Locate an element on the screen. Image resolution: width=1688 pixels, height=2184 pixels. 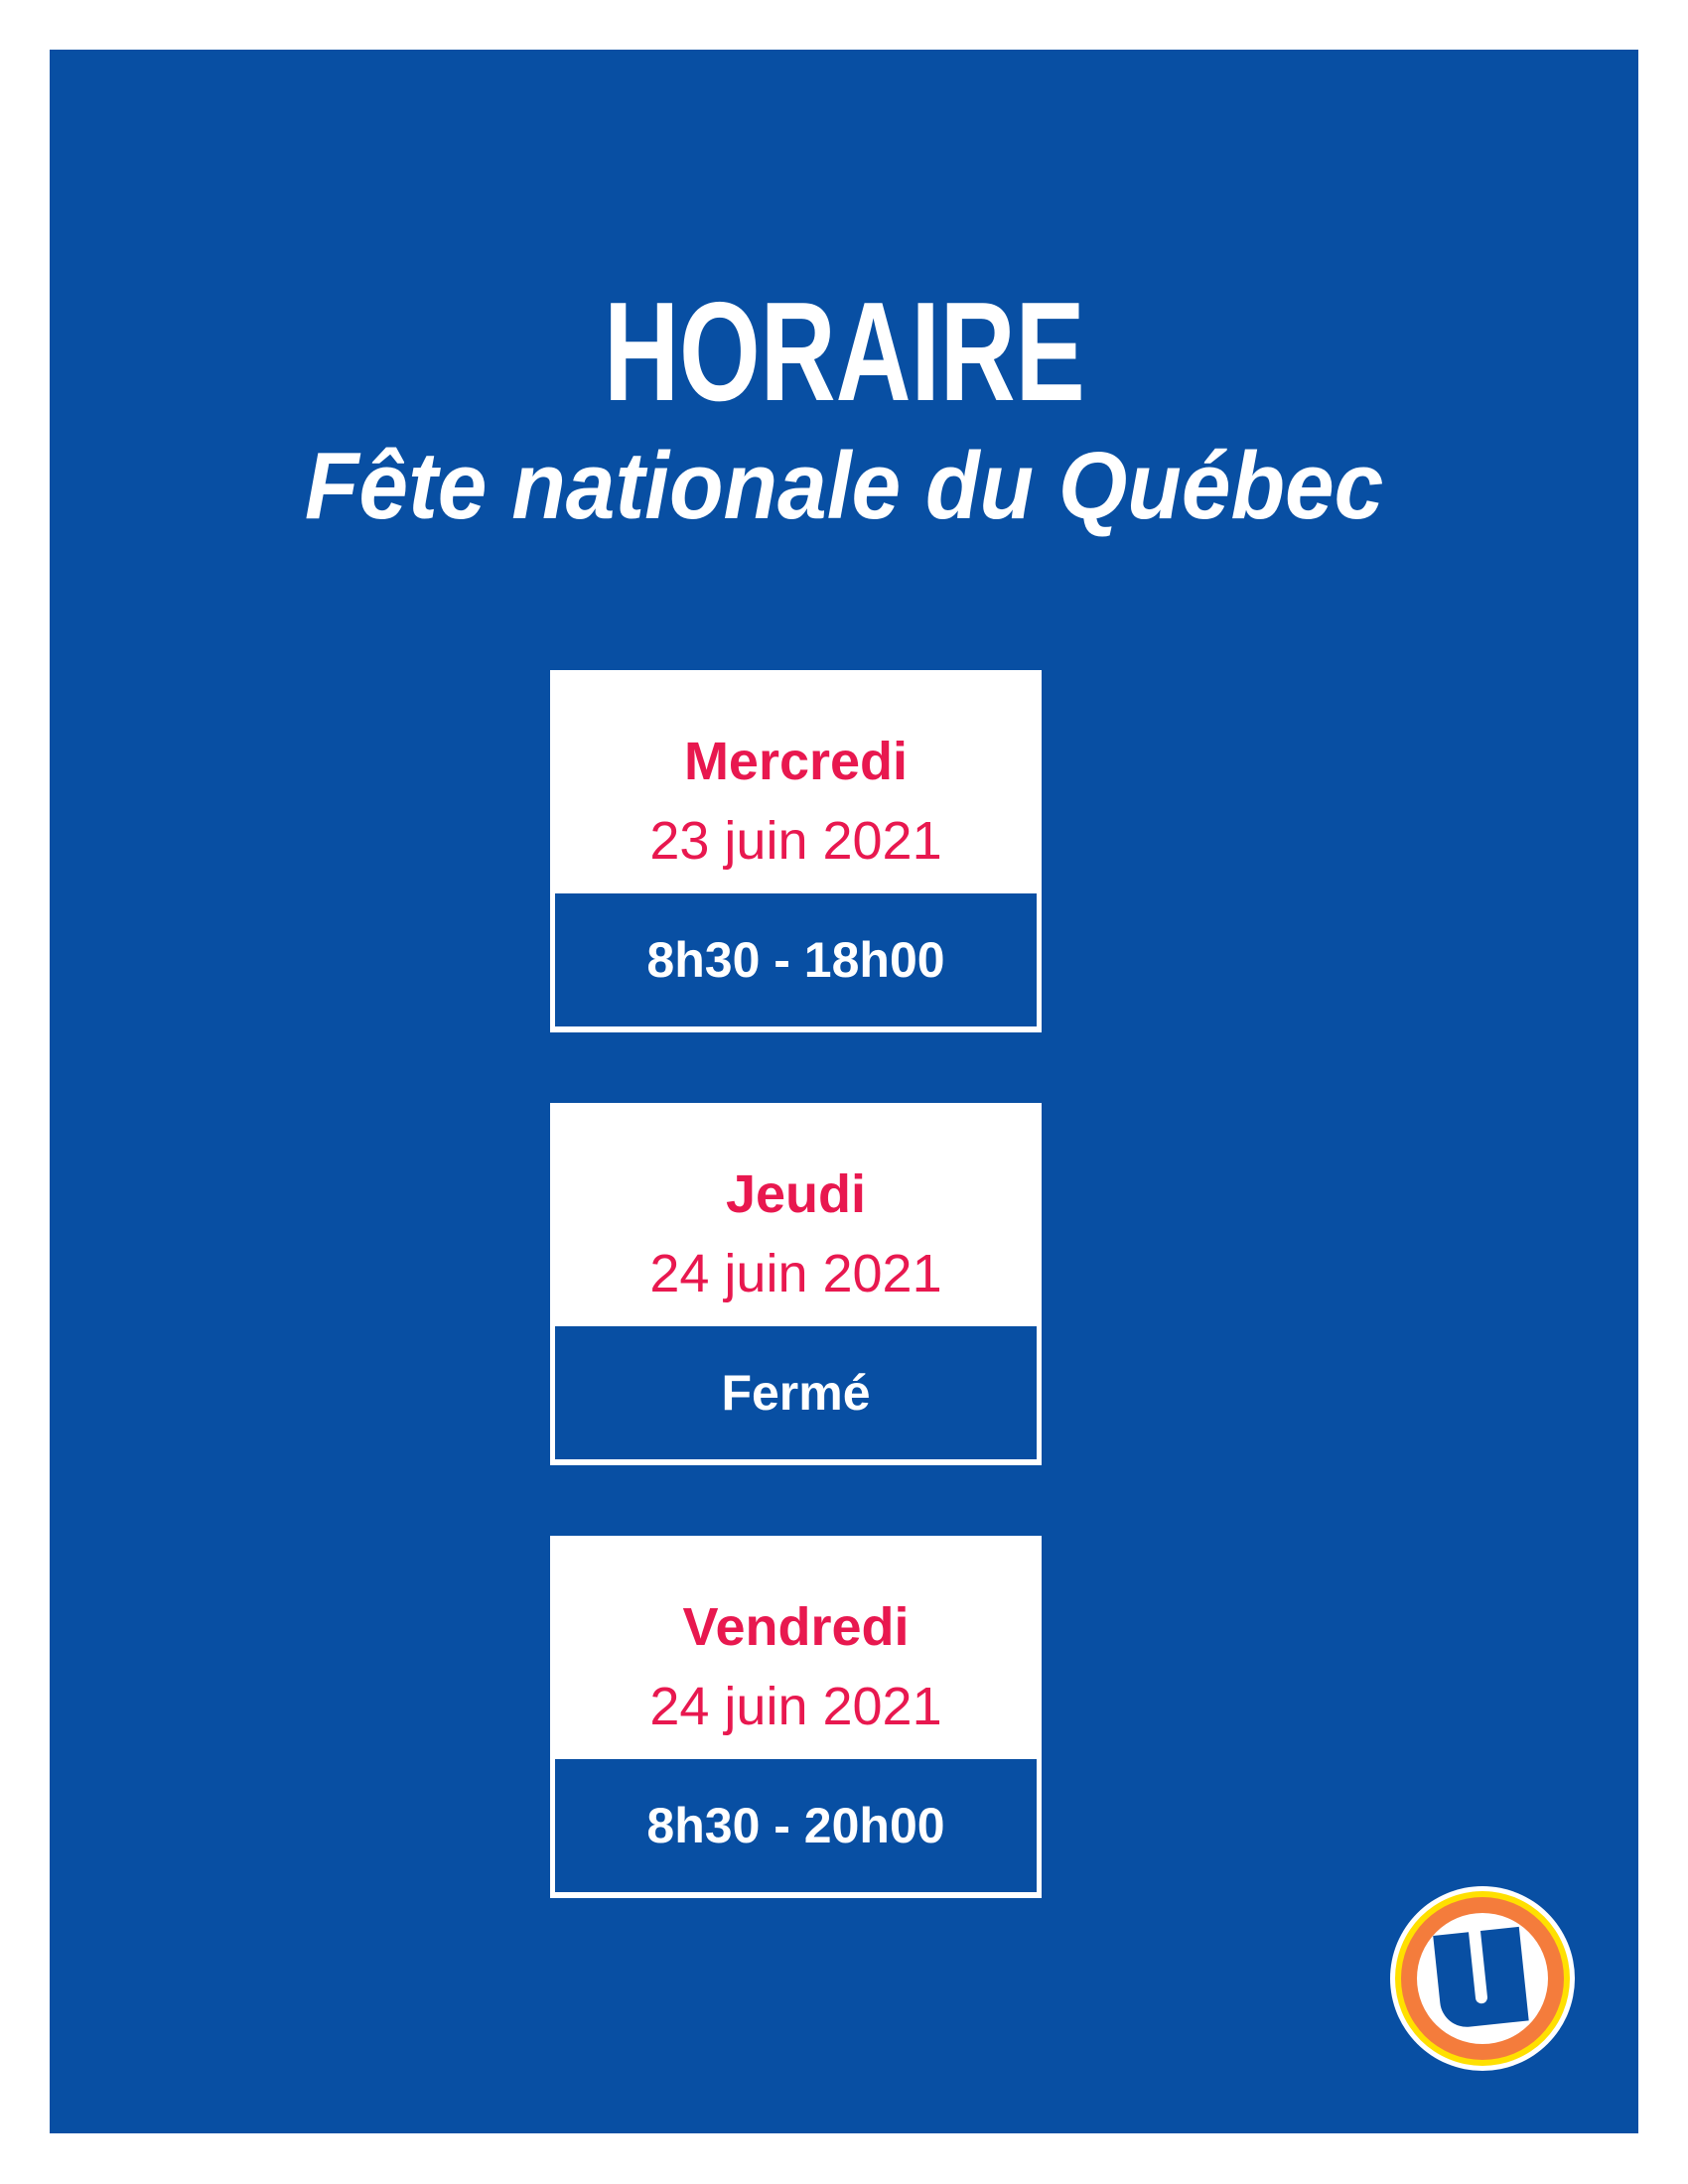
opening-hours: 8h30 - 18h00 is located at coordinates (796, 959).